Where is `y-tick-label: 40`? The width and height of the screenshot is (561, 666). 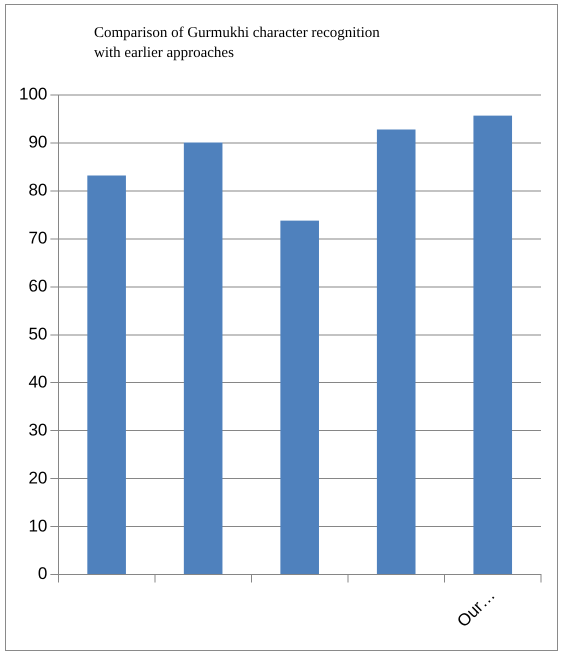 y-tick-label: 40 is located at coordinates (38, 382).